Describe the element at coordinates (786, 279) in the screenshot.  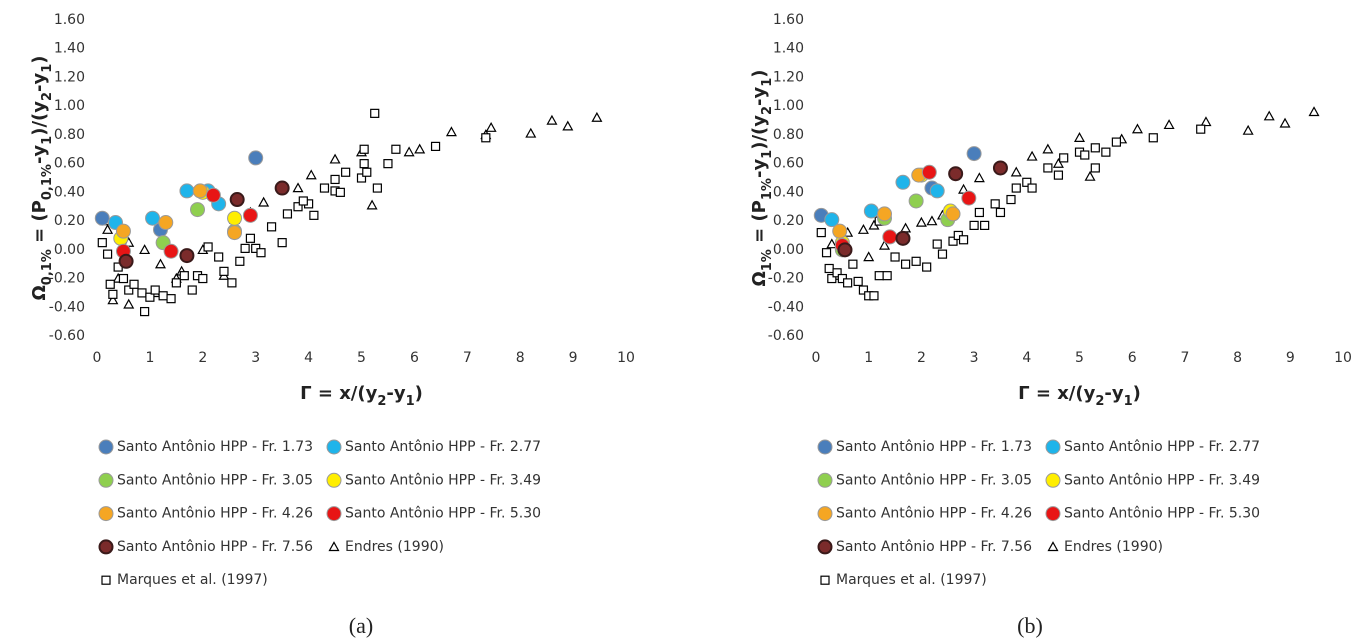
I see `y-tick-label: -0.20` at that location.